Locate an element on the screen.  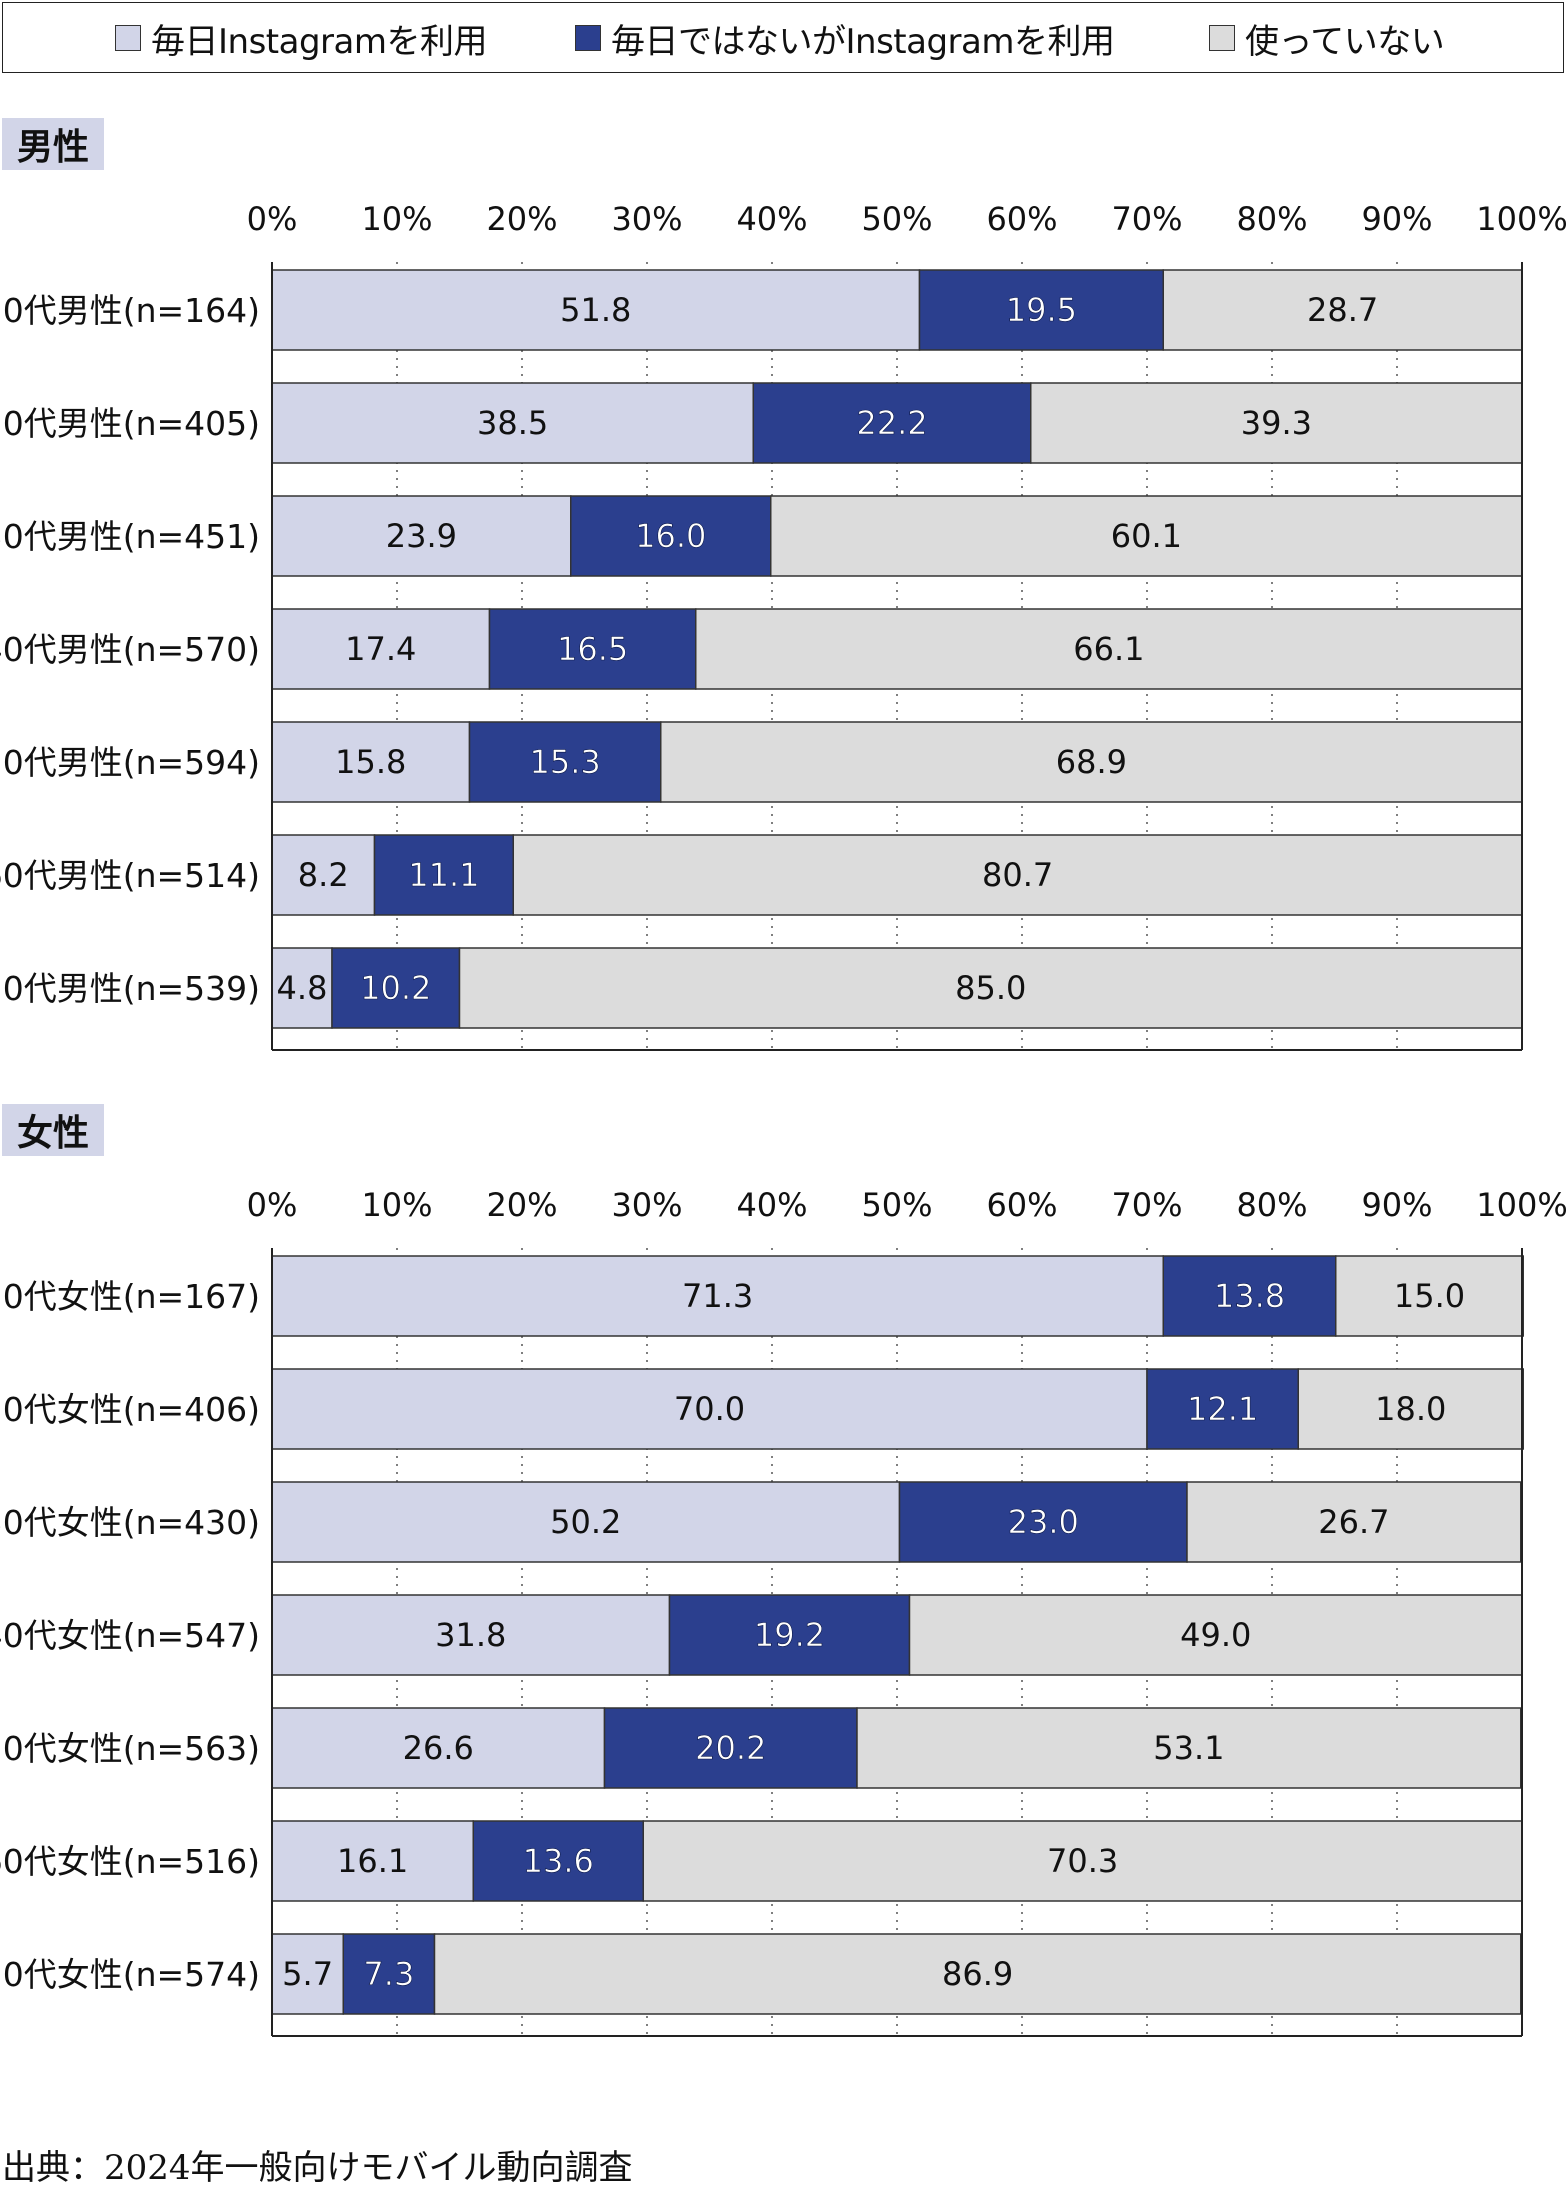
male-data-label: 15.3 is located at coordinates (565, 762).